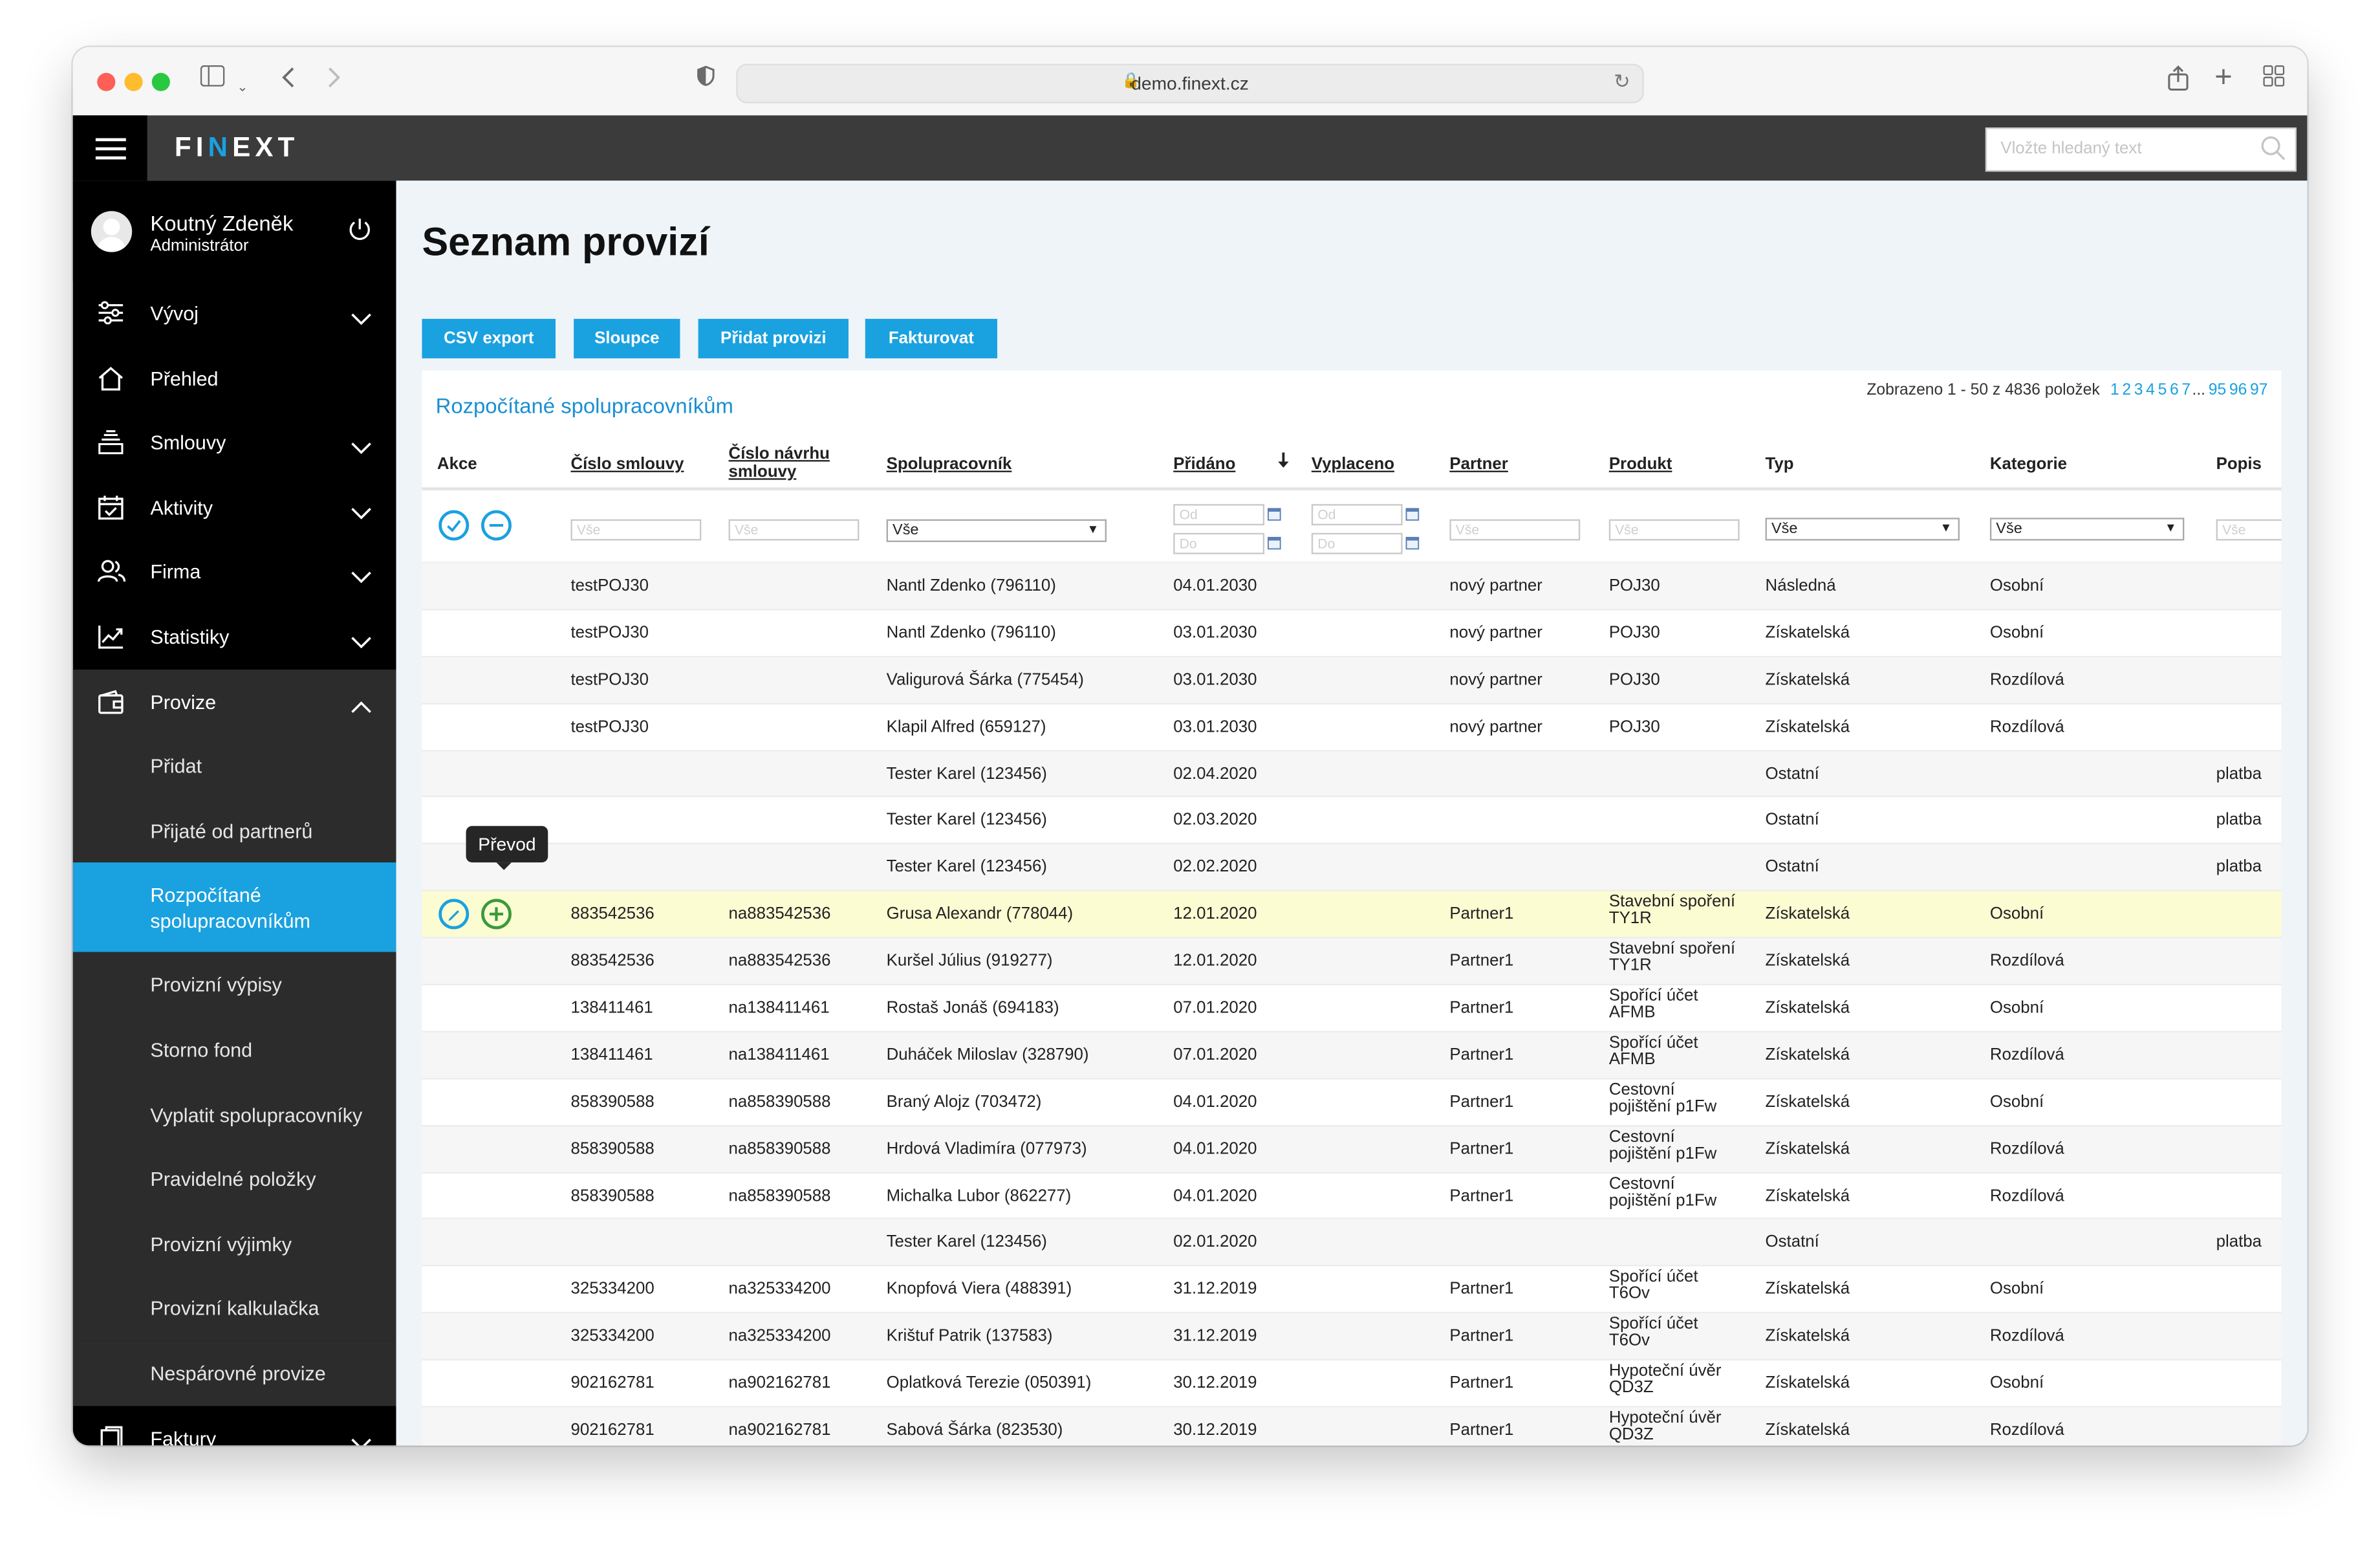 This screenshot has width=2380, height=1541. Describe the element at coordinates (779, 462) in the screenshot. I see `col-proposal-number-header: Číslo návrhu smlouvy` at that location.